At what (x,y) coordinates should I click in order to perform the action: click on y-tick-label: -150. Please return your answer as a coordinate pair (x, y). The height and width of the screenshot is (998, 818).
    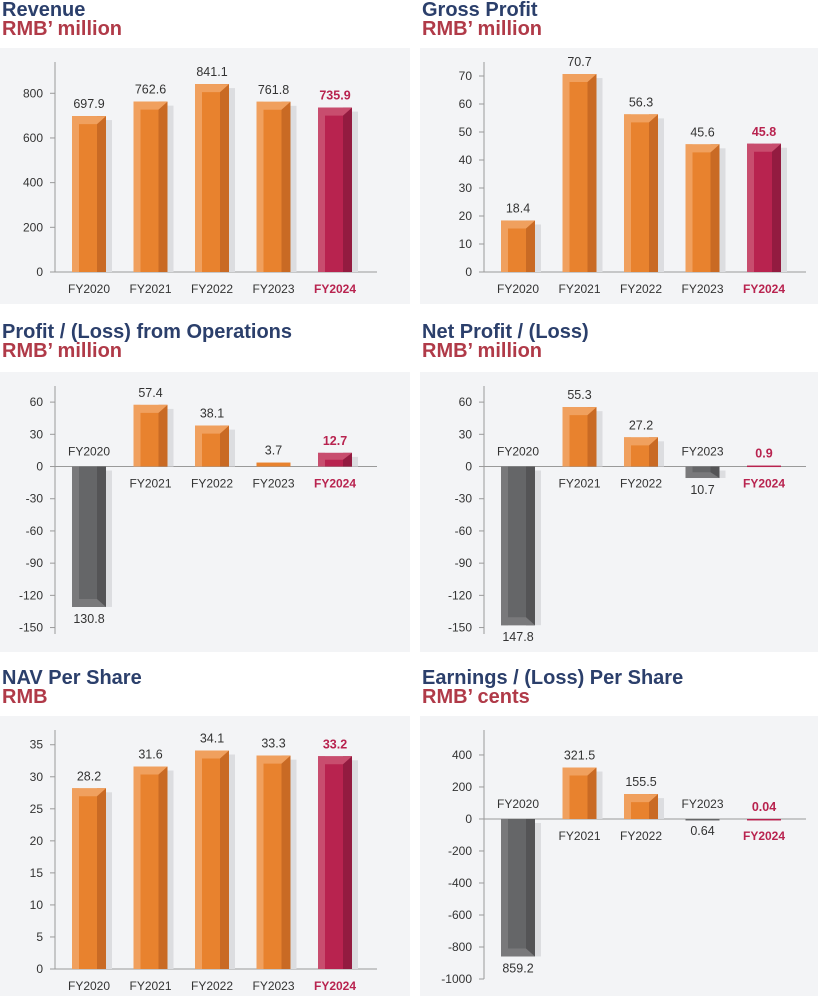
    Looking at the image, I should click on (460, 628).